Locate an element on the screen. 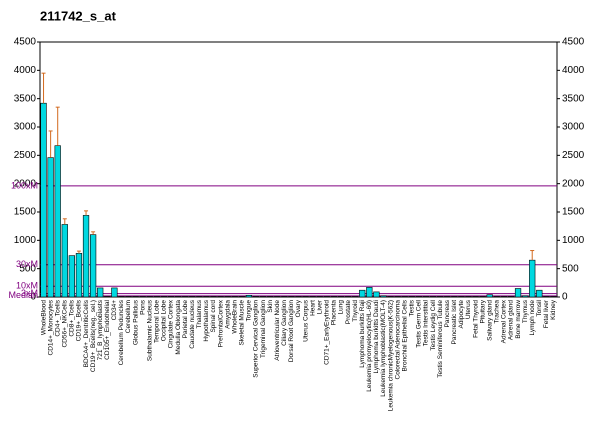 Image resolution: width=600 pixels, height=434 pixels. x-tick-label: Testis Leydig Cell is located at coordinates (433, 324).